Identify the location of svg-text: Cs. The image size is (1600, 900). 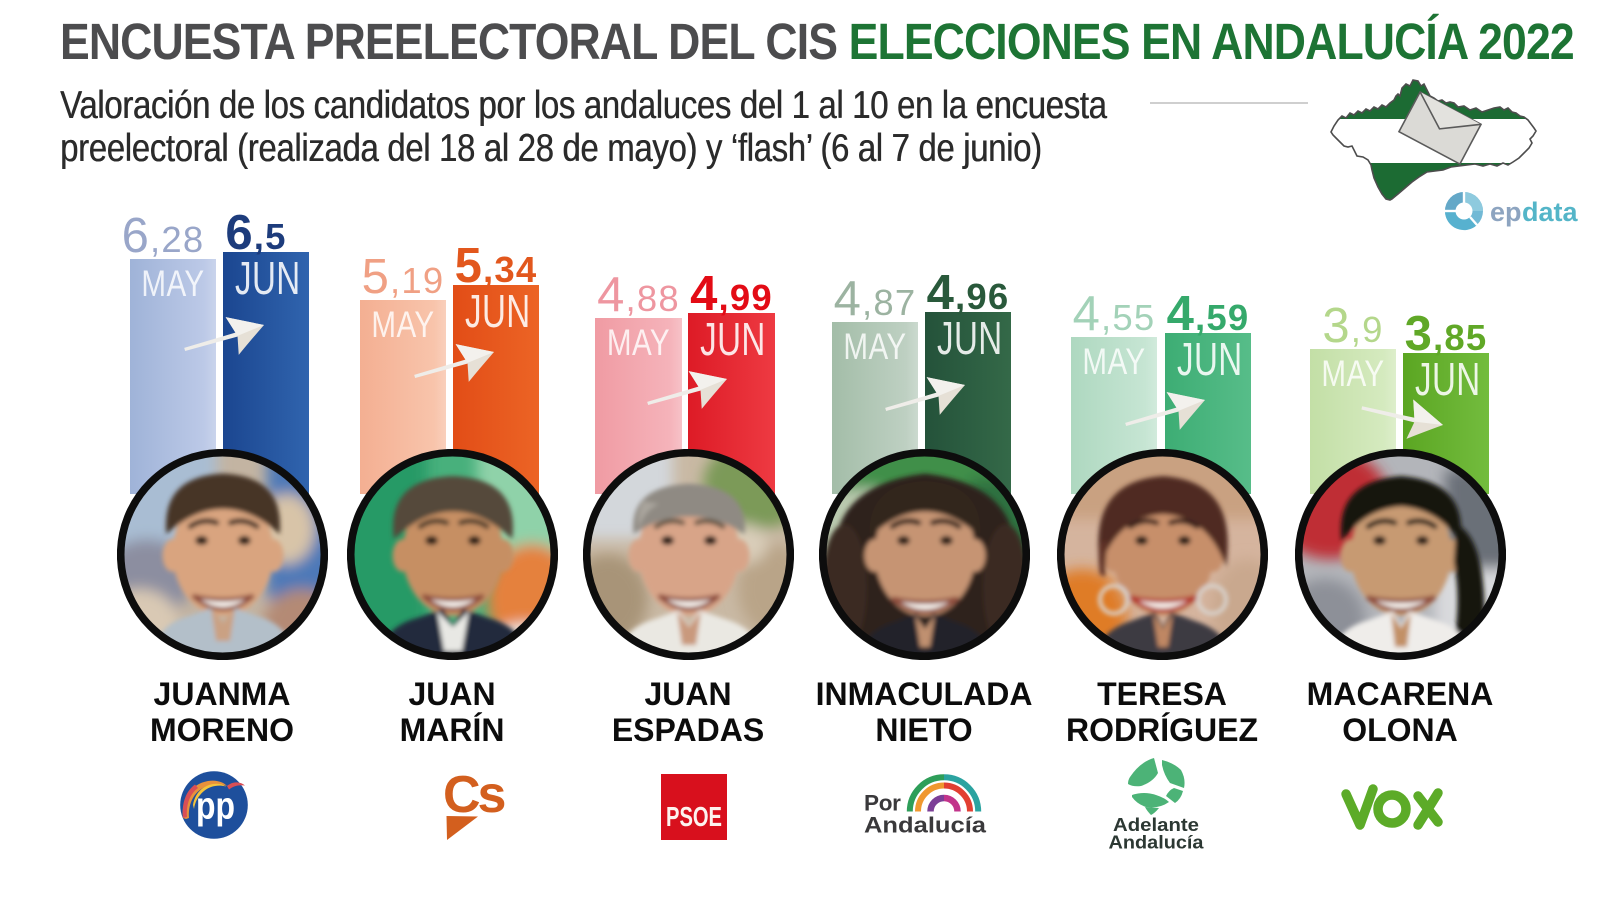
(474, 795).